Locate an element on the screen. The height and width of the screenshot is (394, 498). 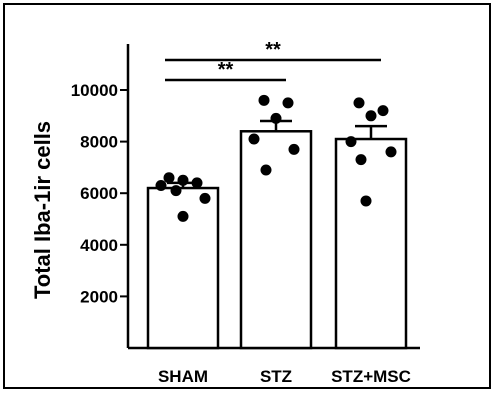
y-tick-label: 6000 is located at coordinates (99, 193).